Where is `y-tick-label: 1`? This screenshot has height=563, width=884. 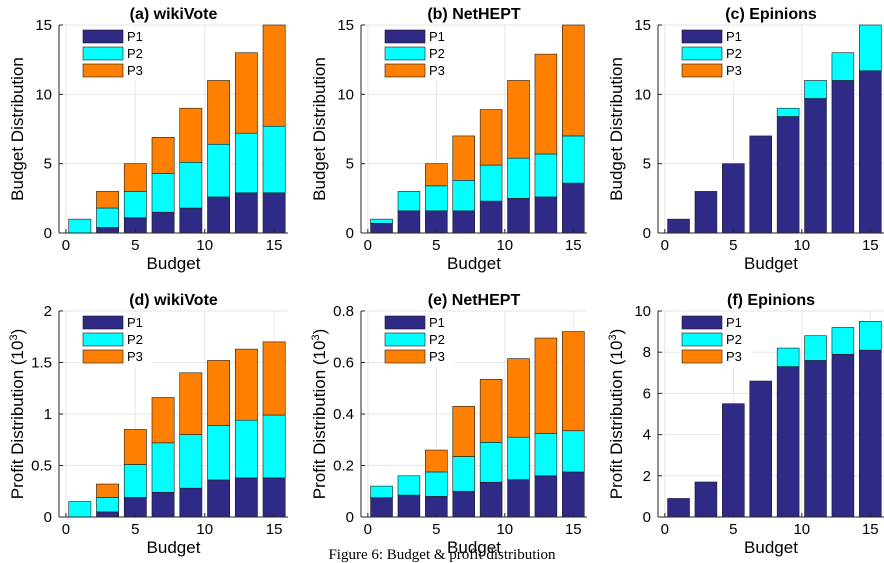
y-tick-label: 1 is located at coordinates (48, 414).